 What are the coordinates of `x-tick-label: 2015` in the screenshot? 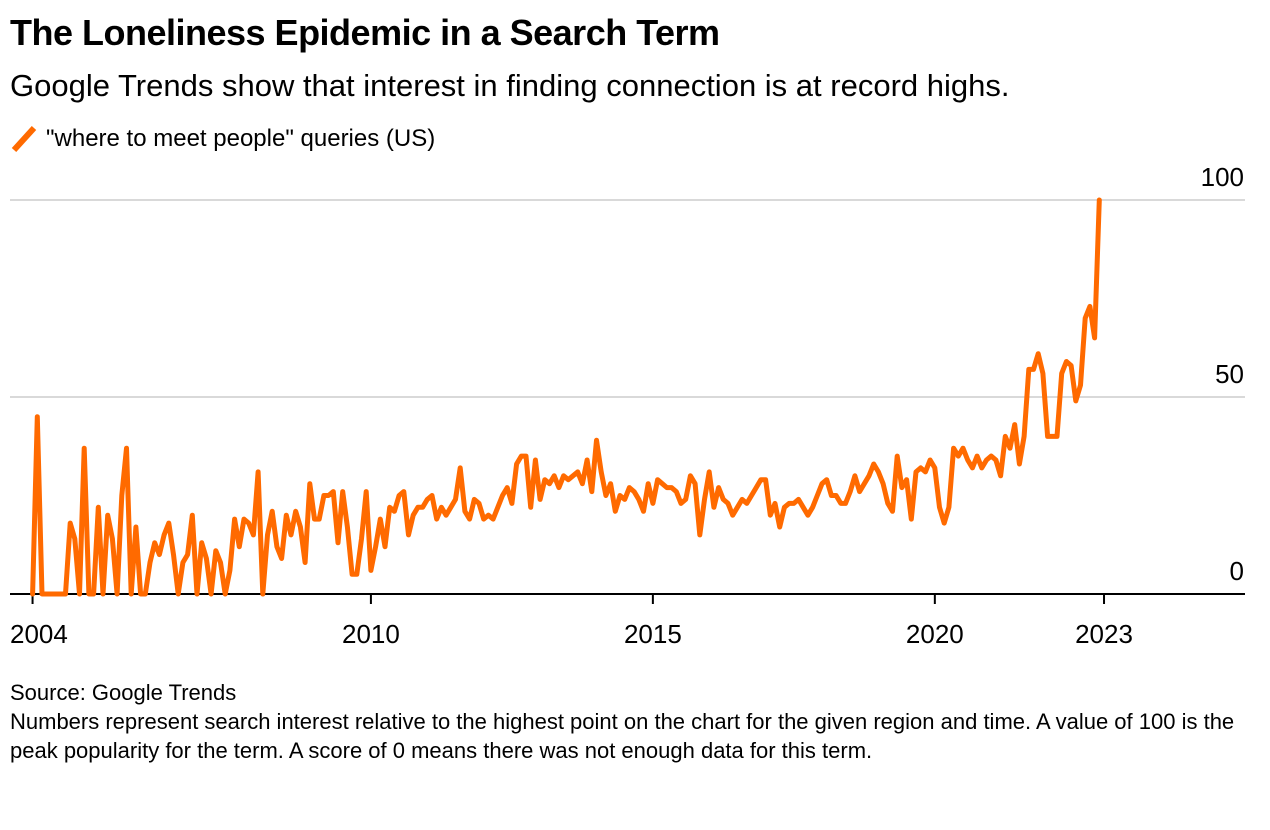 It's located at (653, 634).